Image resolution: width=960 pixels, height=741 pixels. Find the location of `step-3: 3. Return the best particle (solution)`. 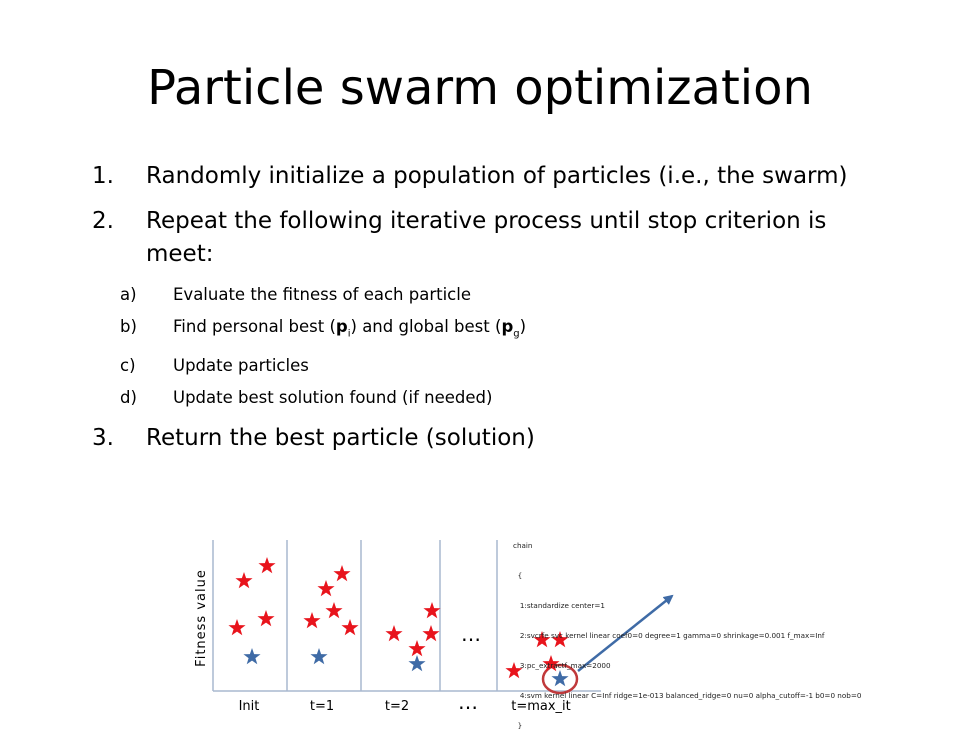

step-3: 3. Return the best particle (solution) is located at coordinates (472, 438).